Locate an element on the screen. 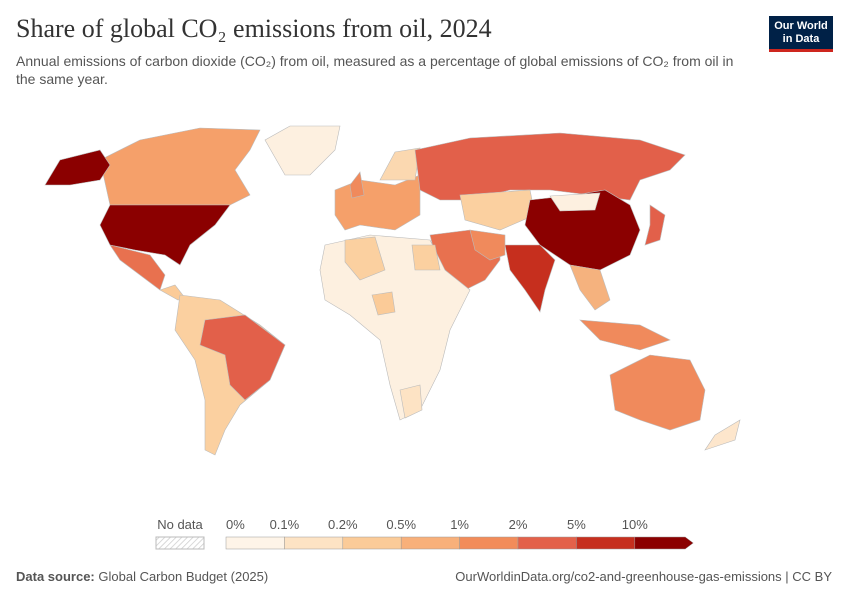  legend-label: 10% is located at coordinates (635, 524).